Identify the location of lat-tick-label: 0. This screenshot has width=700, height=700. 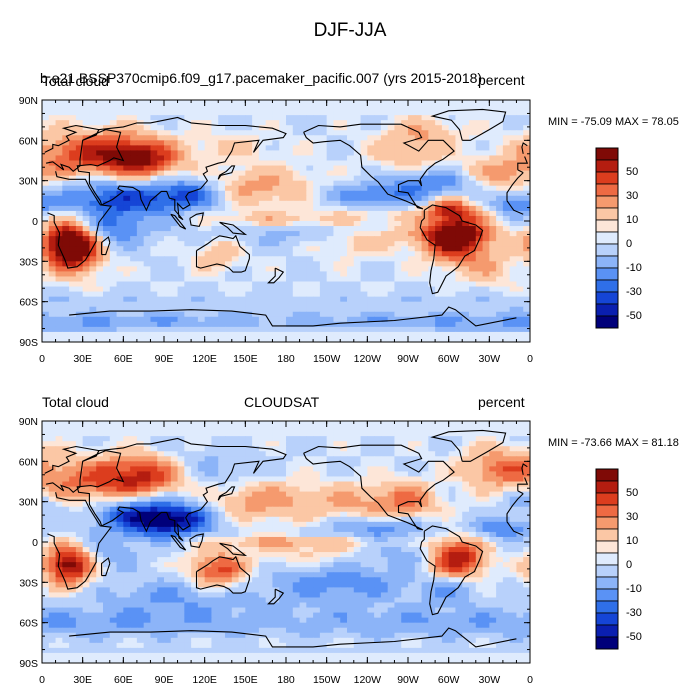
(35, 543).